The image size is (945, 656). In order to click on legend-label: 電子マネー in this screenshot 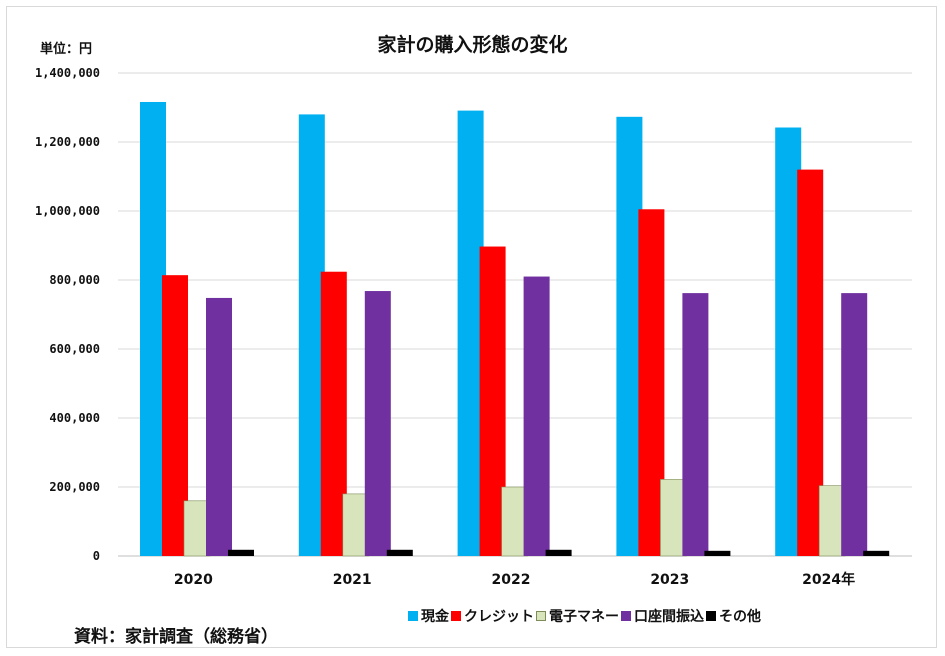, I will do `click(584, 617)`.